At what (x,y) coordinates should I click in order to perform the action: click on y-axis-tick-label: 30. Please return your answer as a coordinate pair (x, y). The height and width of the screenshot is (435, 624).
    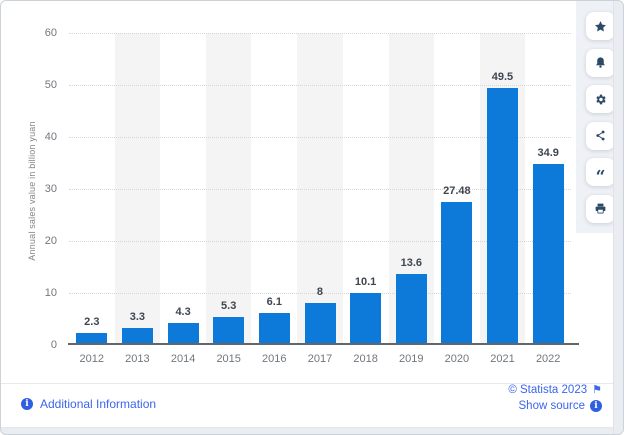
    Looking at the image, I should click on (50, 189).